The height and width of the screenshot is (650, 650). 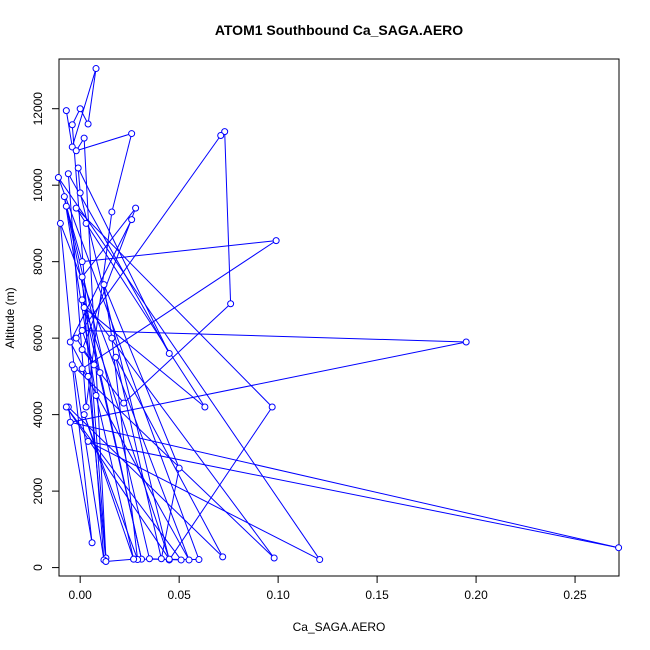 I want to click on x-axis-label: Ca_SAGA.AERO, so click(x=339, y=627).